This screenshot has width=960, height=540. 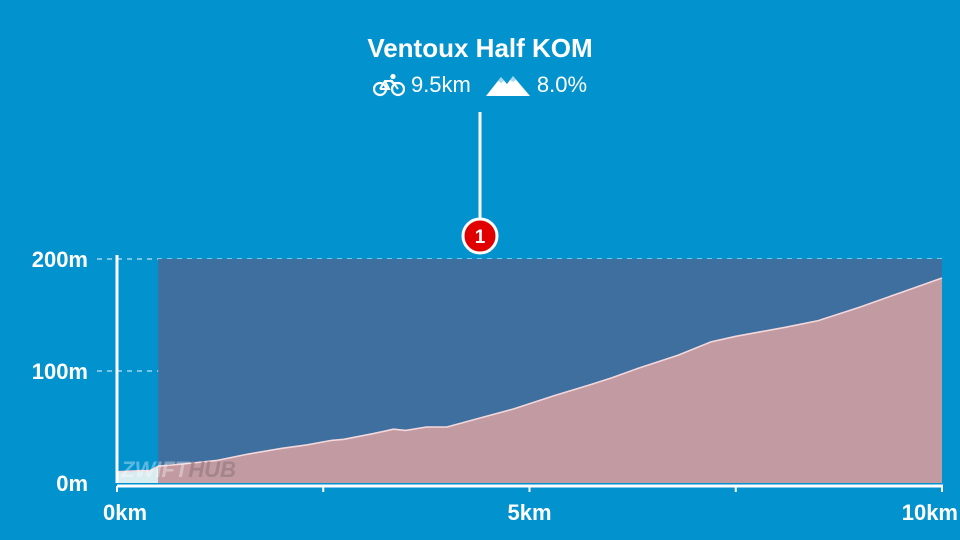 I want to click on segment-header: Ventoux Half KOM 9.5km 8.0%, so click(x=480, y=65).